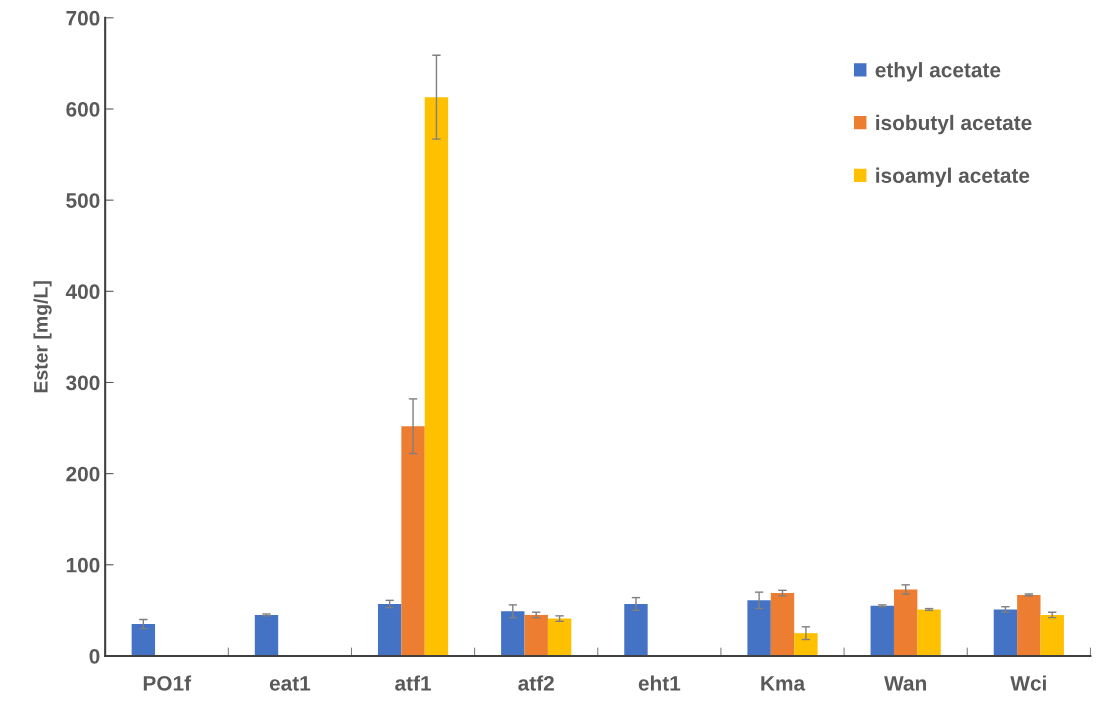 The width and height of the screenshot is (1107, 713). What do you see at coordinates (42, 337) in the screenshot?
I see `y-axis-title: Ester [mg/L]` at bounding box center [42, 337].